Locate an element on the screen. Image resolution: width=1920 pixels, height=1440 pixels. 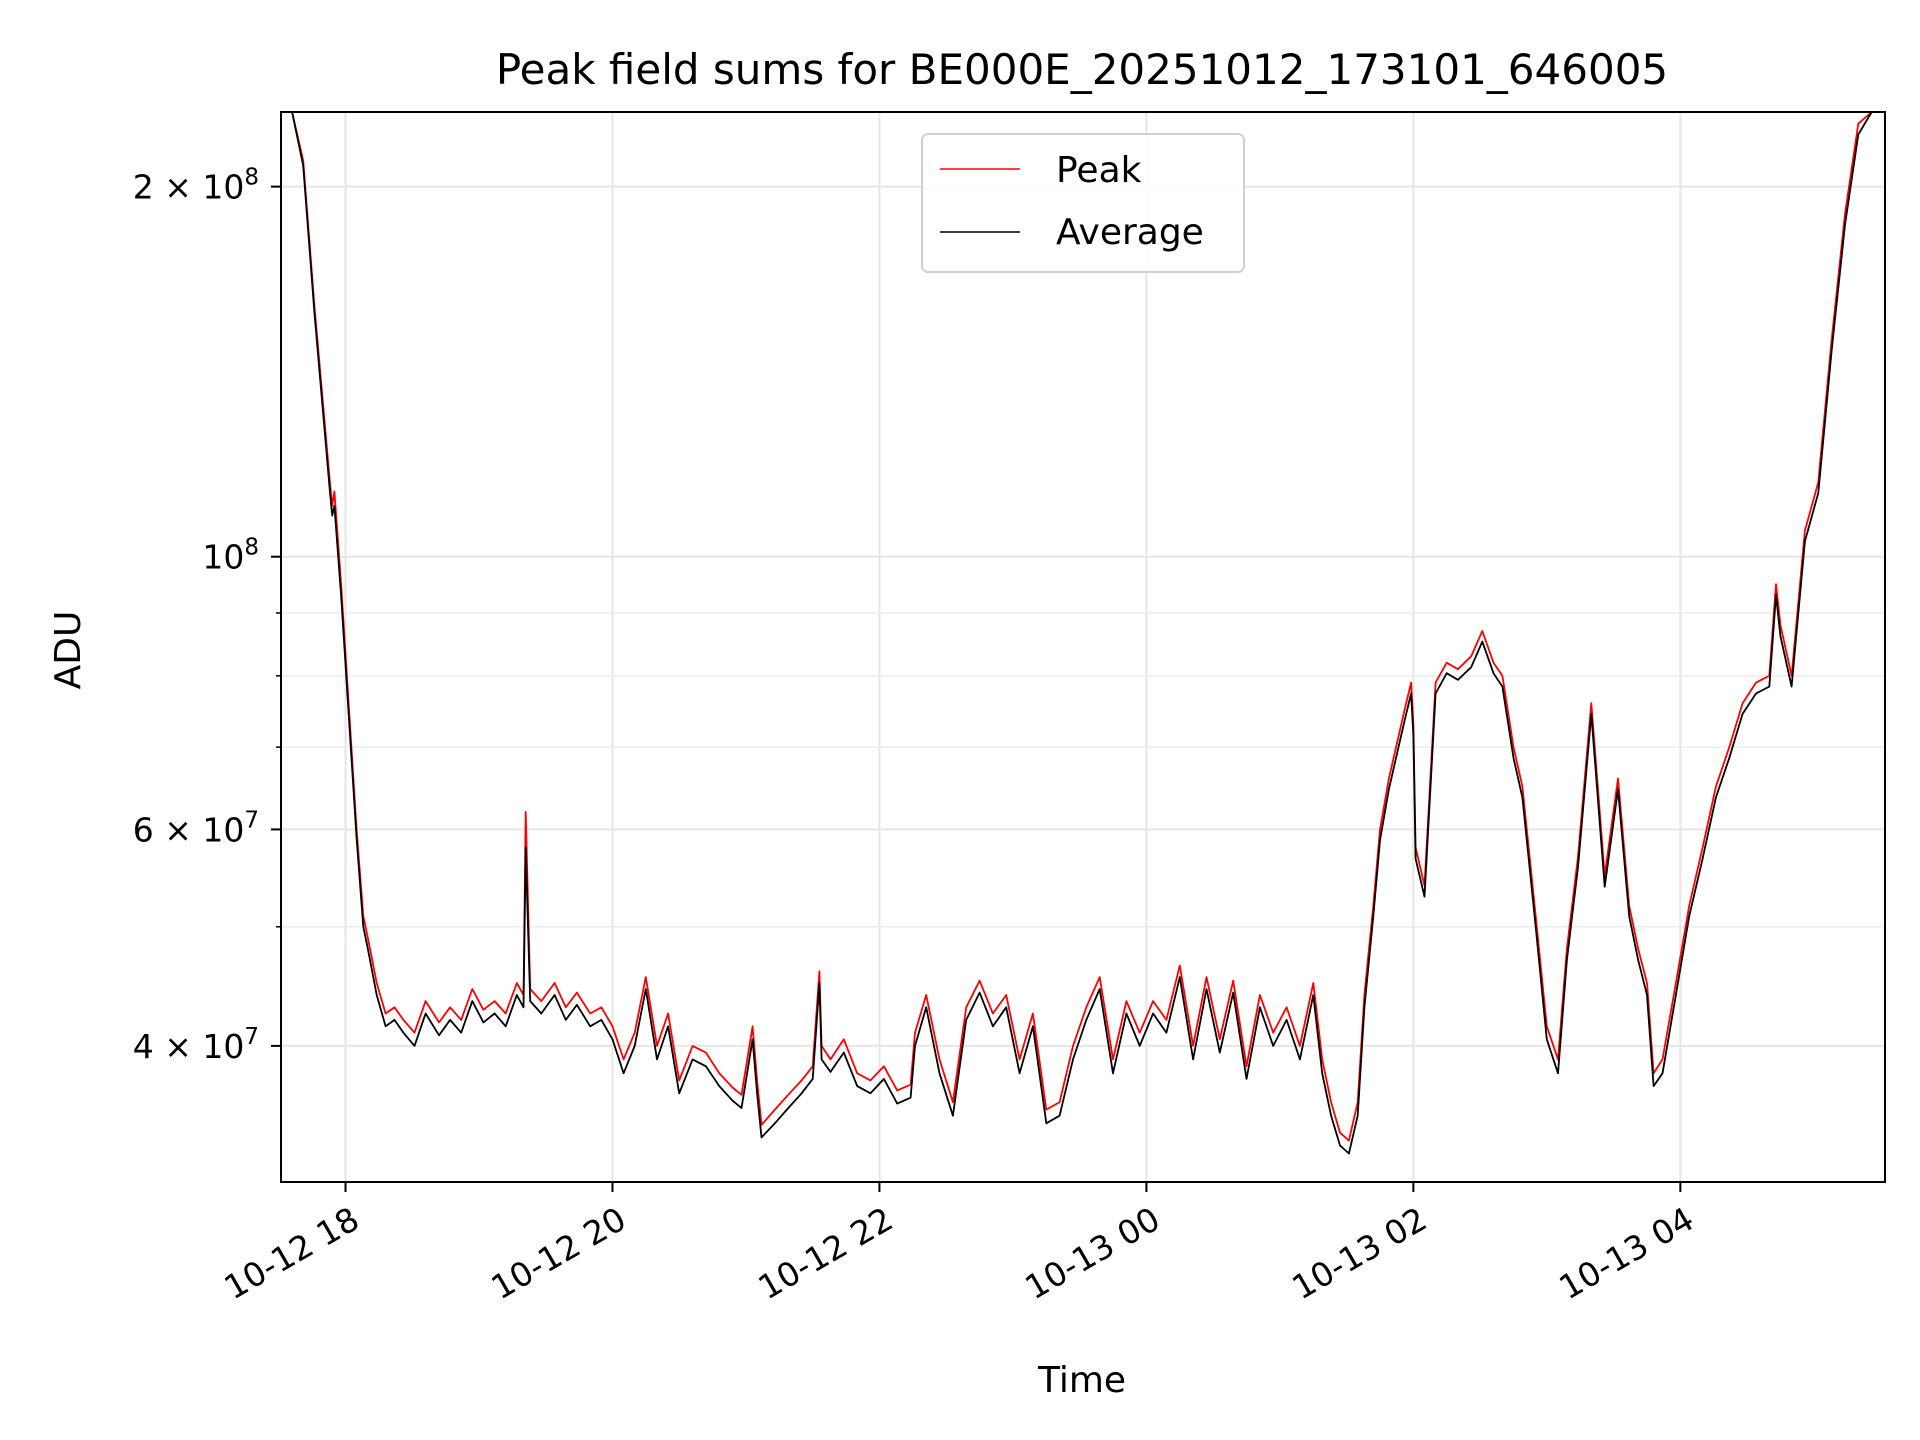
y-tick-label: 4 × 107 is located at coordinates (196, 1045).